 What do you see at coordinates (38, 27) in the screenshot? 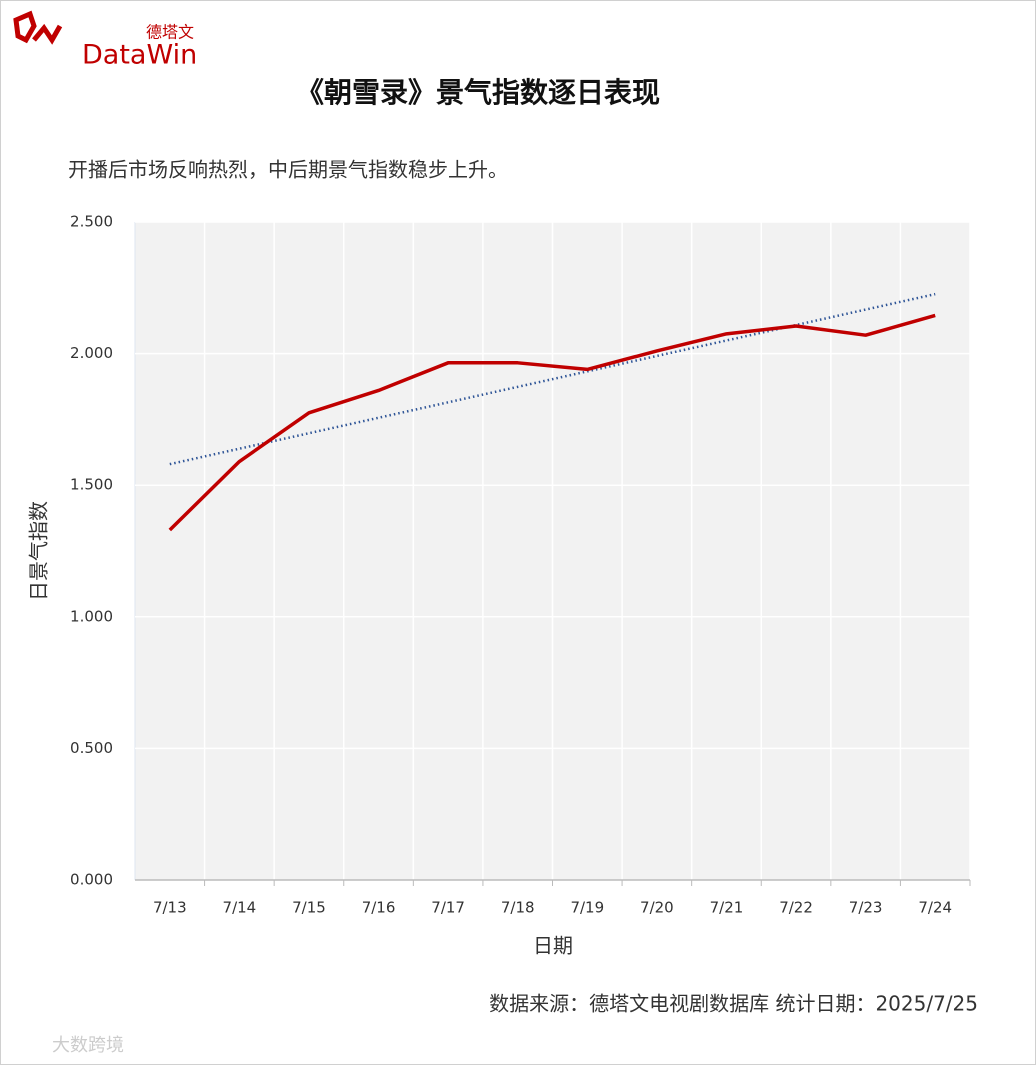
I see `logo-mark` at bounding box center [38, 27].